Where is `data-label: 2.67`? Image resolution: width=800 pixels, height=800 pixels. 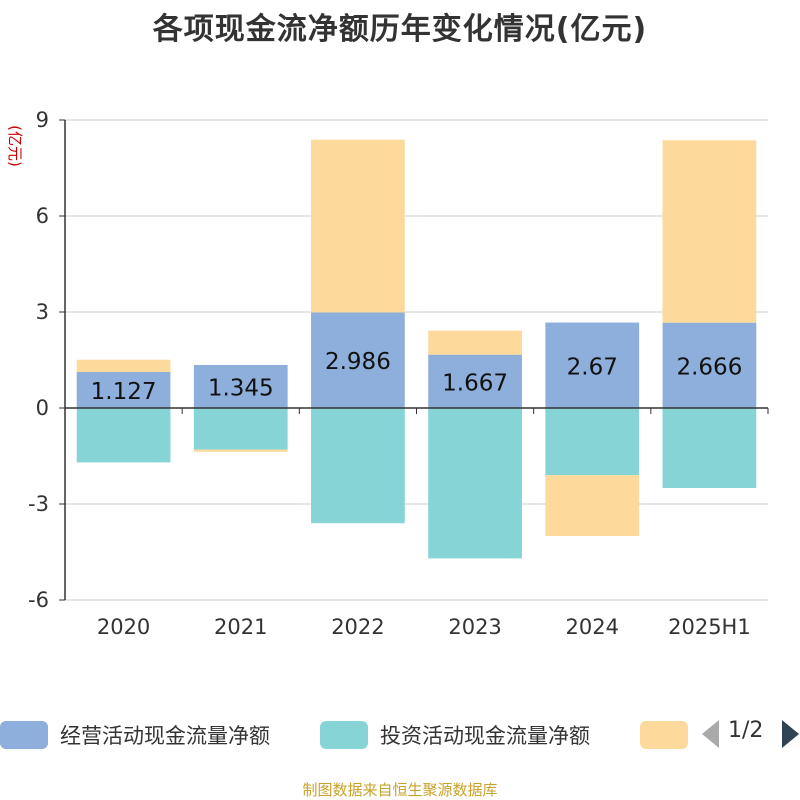
data-label: 2.67 is located at coordinates (592, 367).